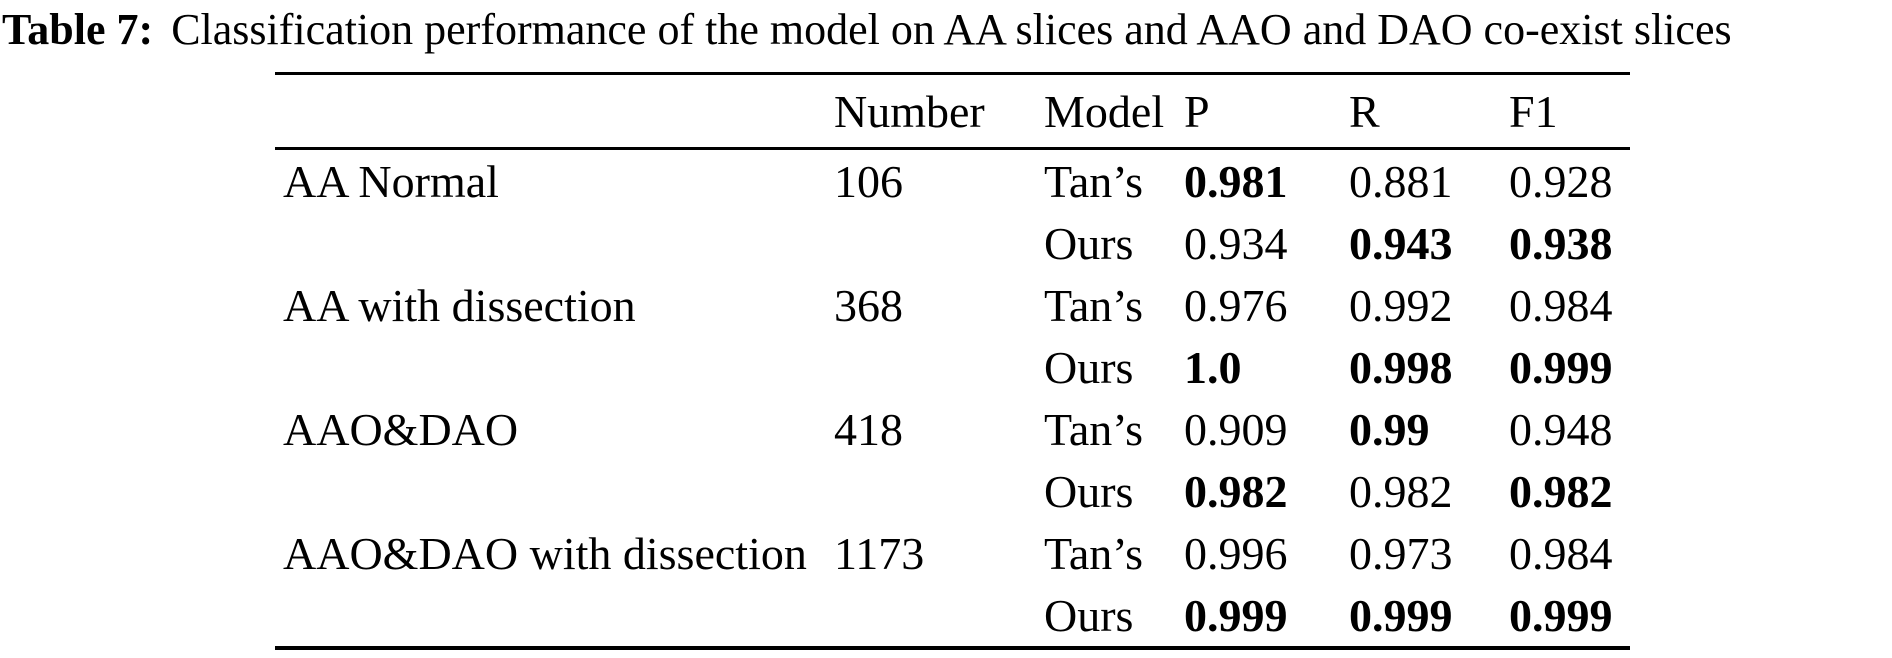 This screenshot has width=1892, height=658. What do you see at coordinates (1401, 491) in the screenshot?
I see `cell-r: 0.982` at bounding box center [1401, 491].